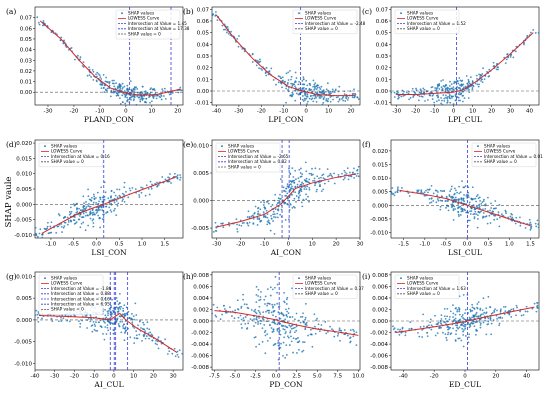 The height and width of the screenshot is (405, 550). I want to click on y-tick-label: 0.015, so click(380, 166).